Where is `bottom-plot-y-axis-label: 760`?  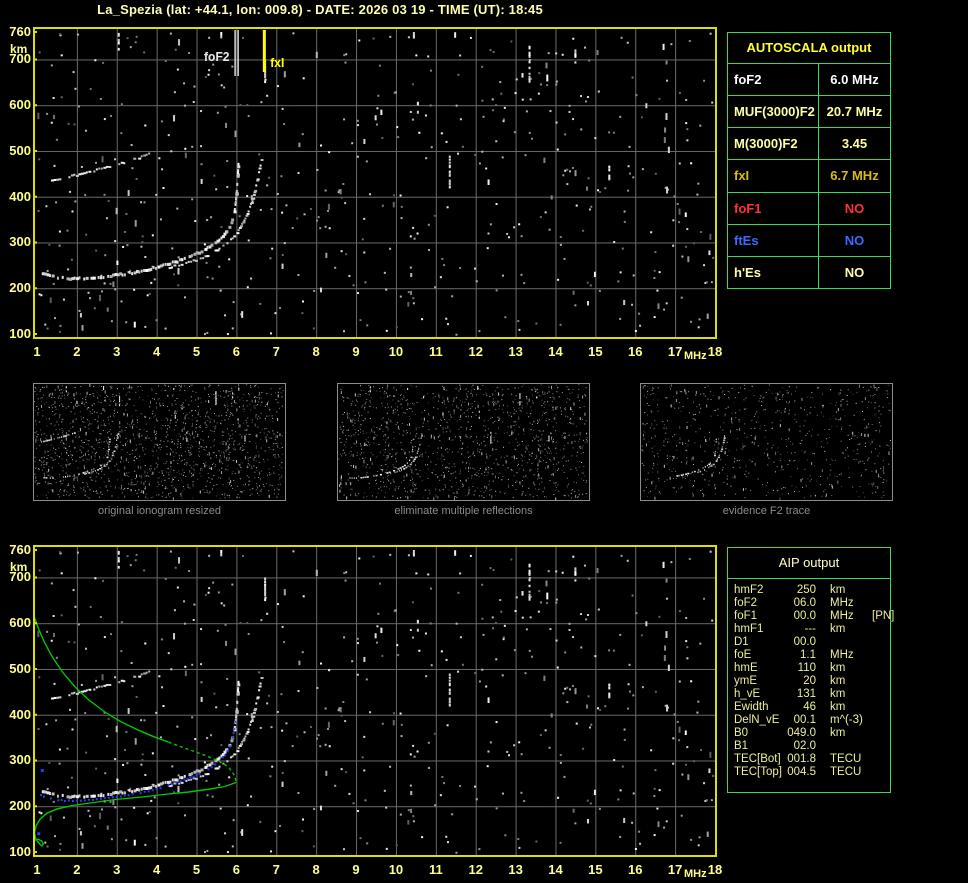 bottom-plot-y-axis-label: 760 is located at coordinates (20, 549).